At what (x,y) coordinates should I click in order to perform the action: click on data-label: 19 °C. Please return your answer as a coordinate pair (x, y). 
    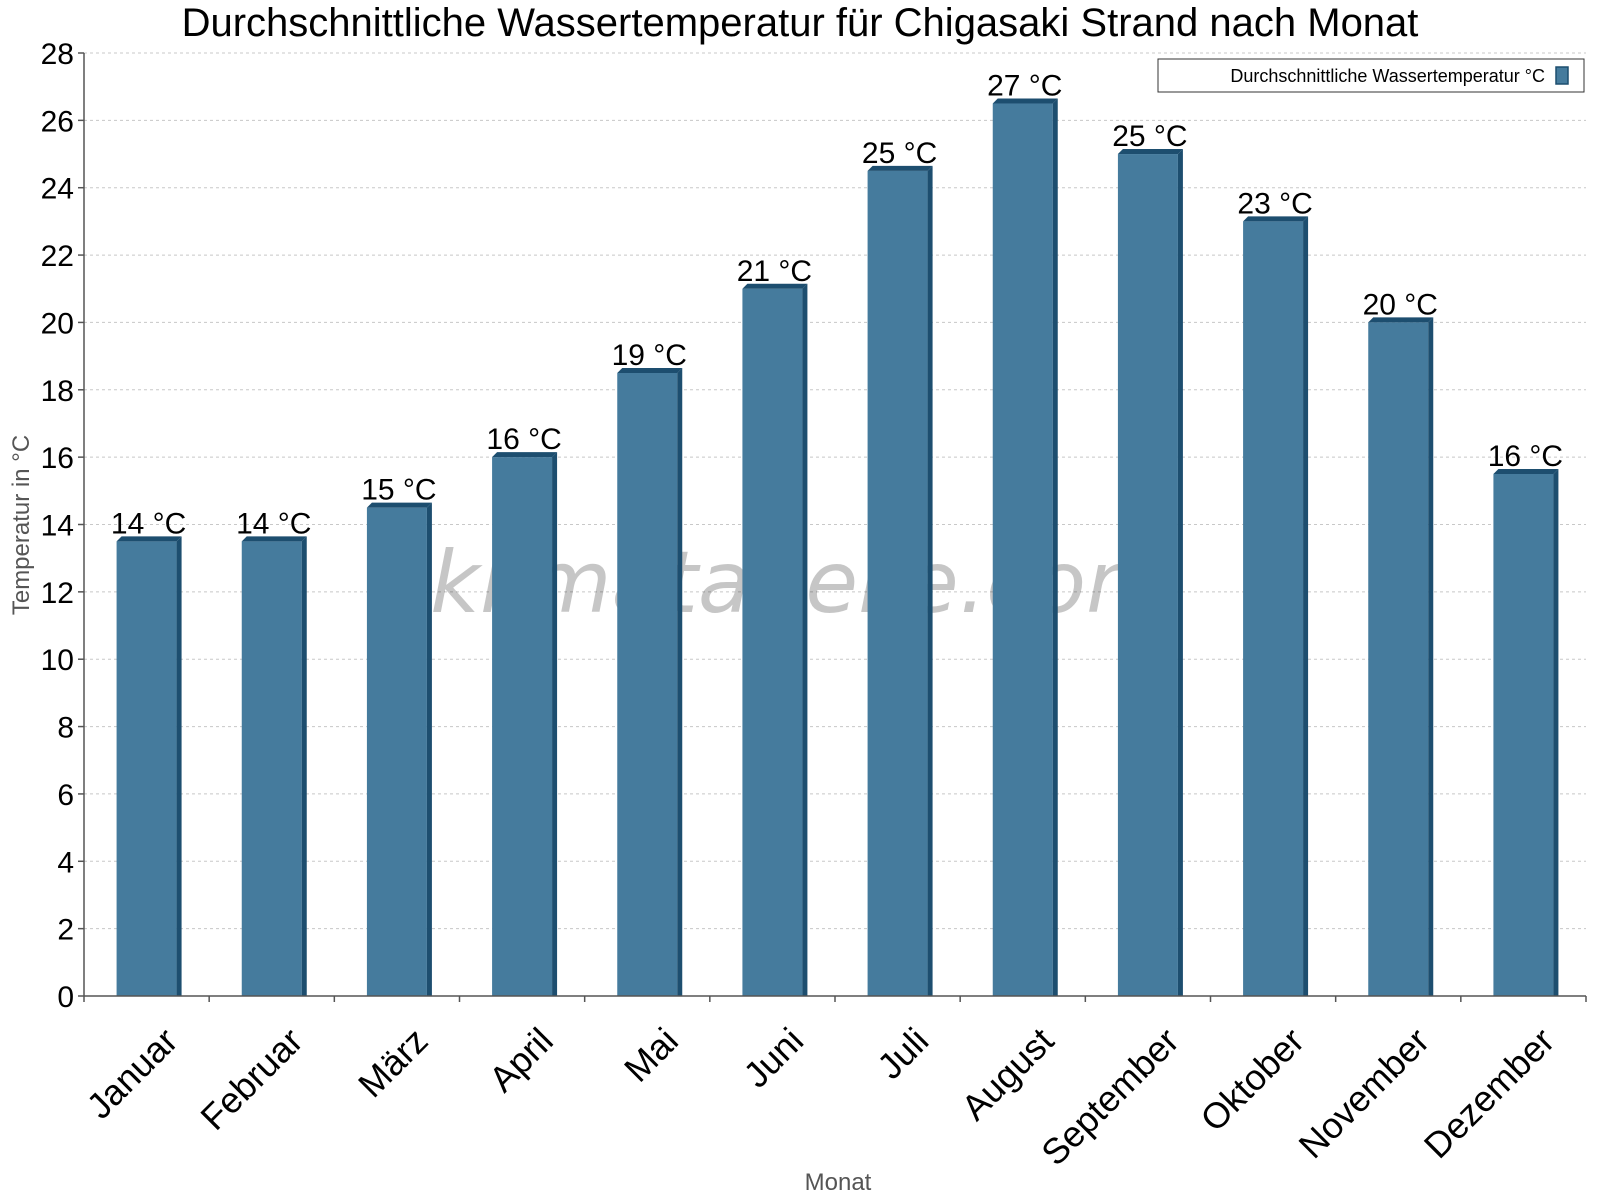
    Looking at the image, I should click on (649, 355).